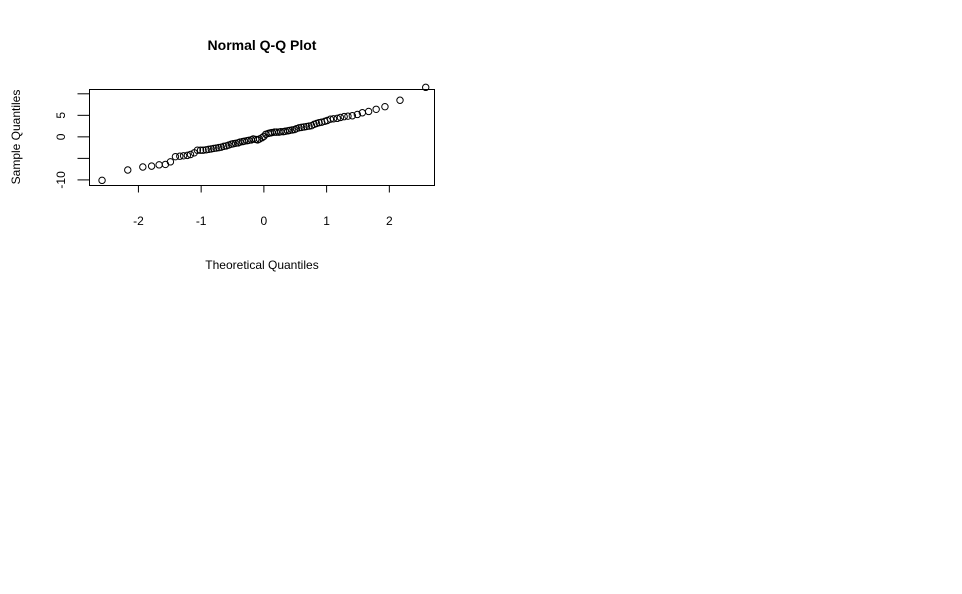 This screenshot has width=962, height=594. I want to click on y-tick-label: 5, so click(61, 115).